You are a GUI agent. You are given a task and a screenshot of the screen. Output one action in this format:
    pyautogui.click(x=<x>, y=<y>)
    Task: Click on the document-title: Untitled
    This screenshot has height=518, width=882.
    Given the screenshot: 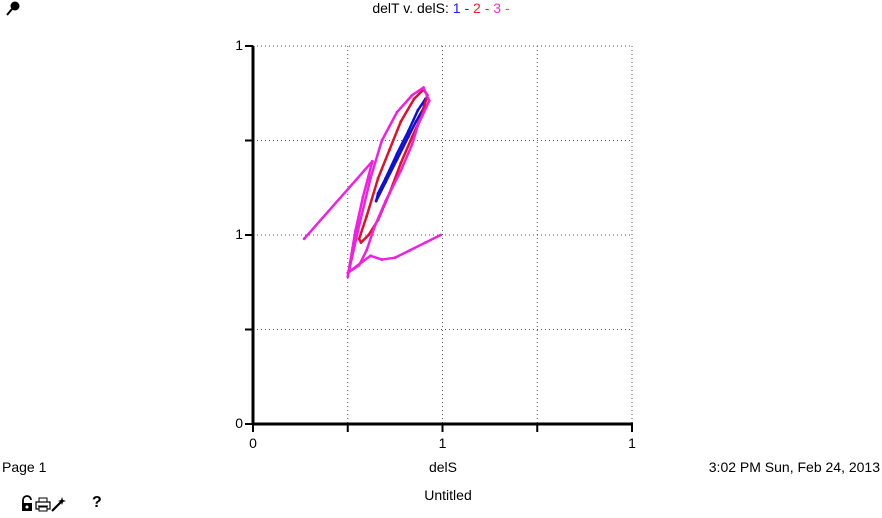 What is the action you would take?
    pyautogui.click(x=448, y=495)
    